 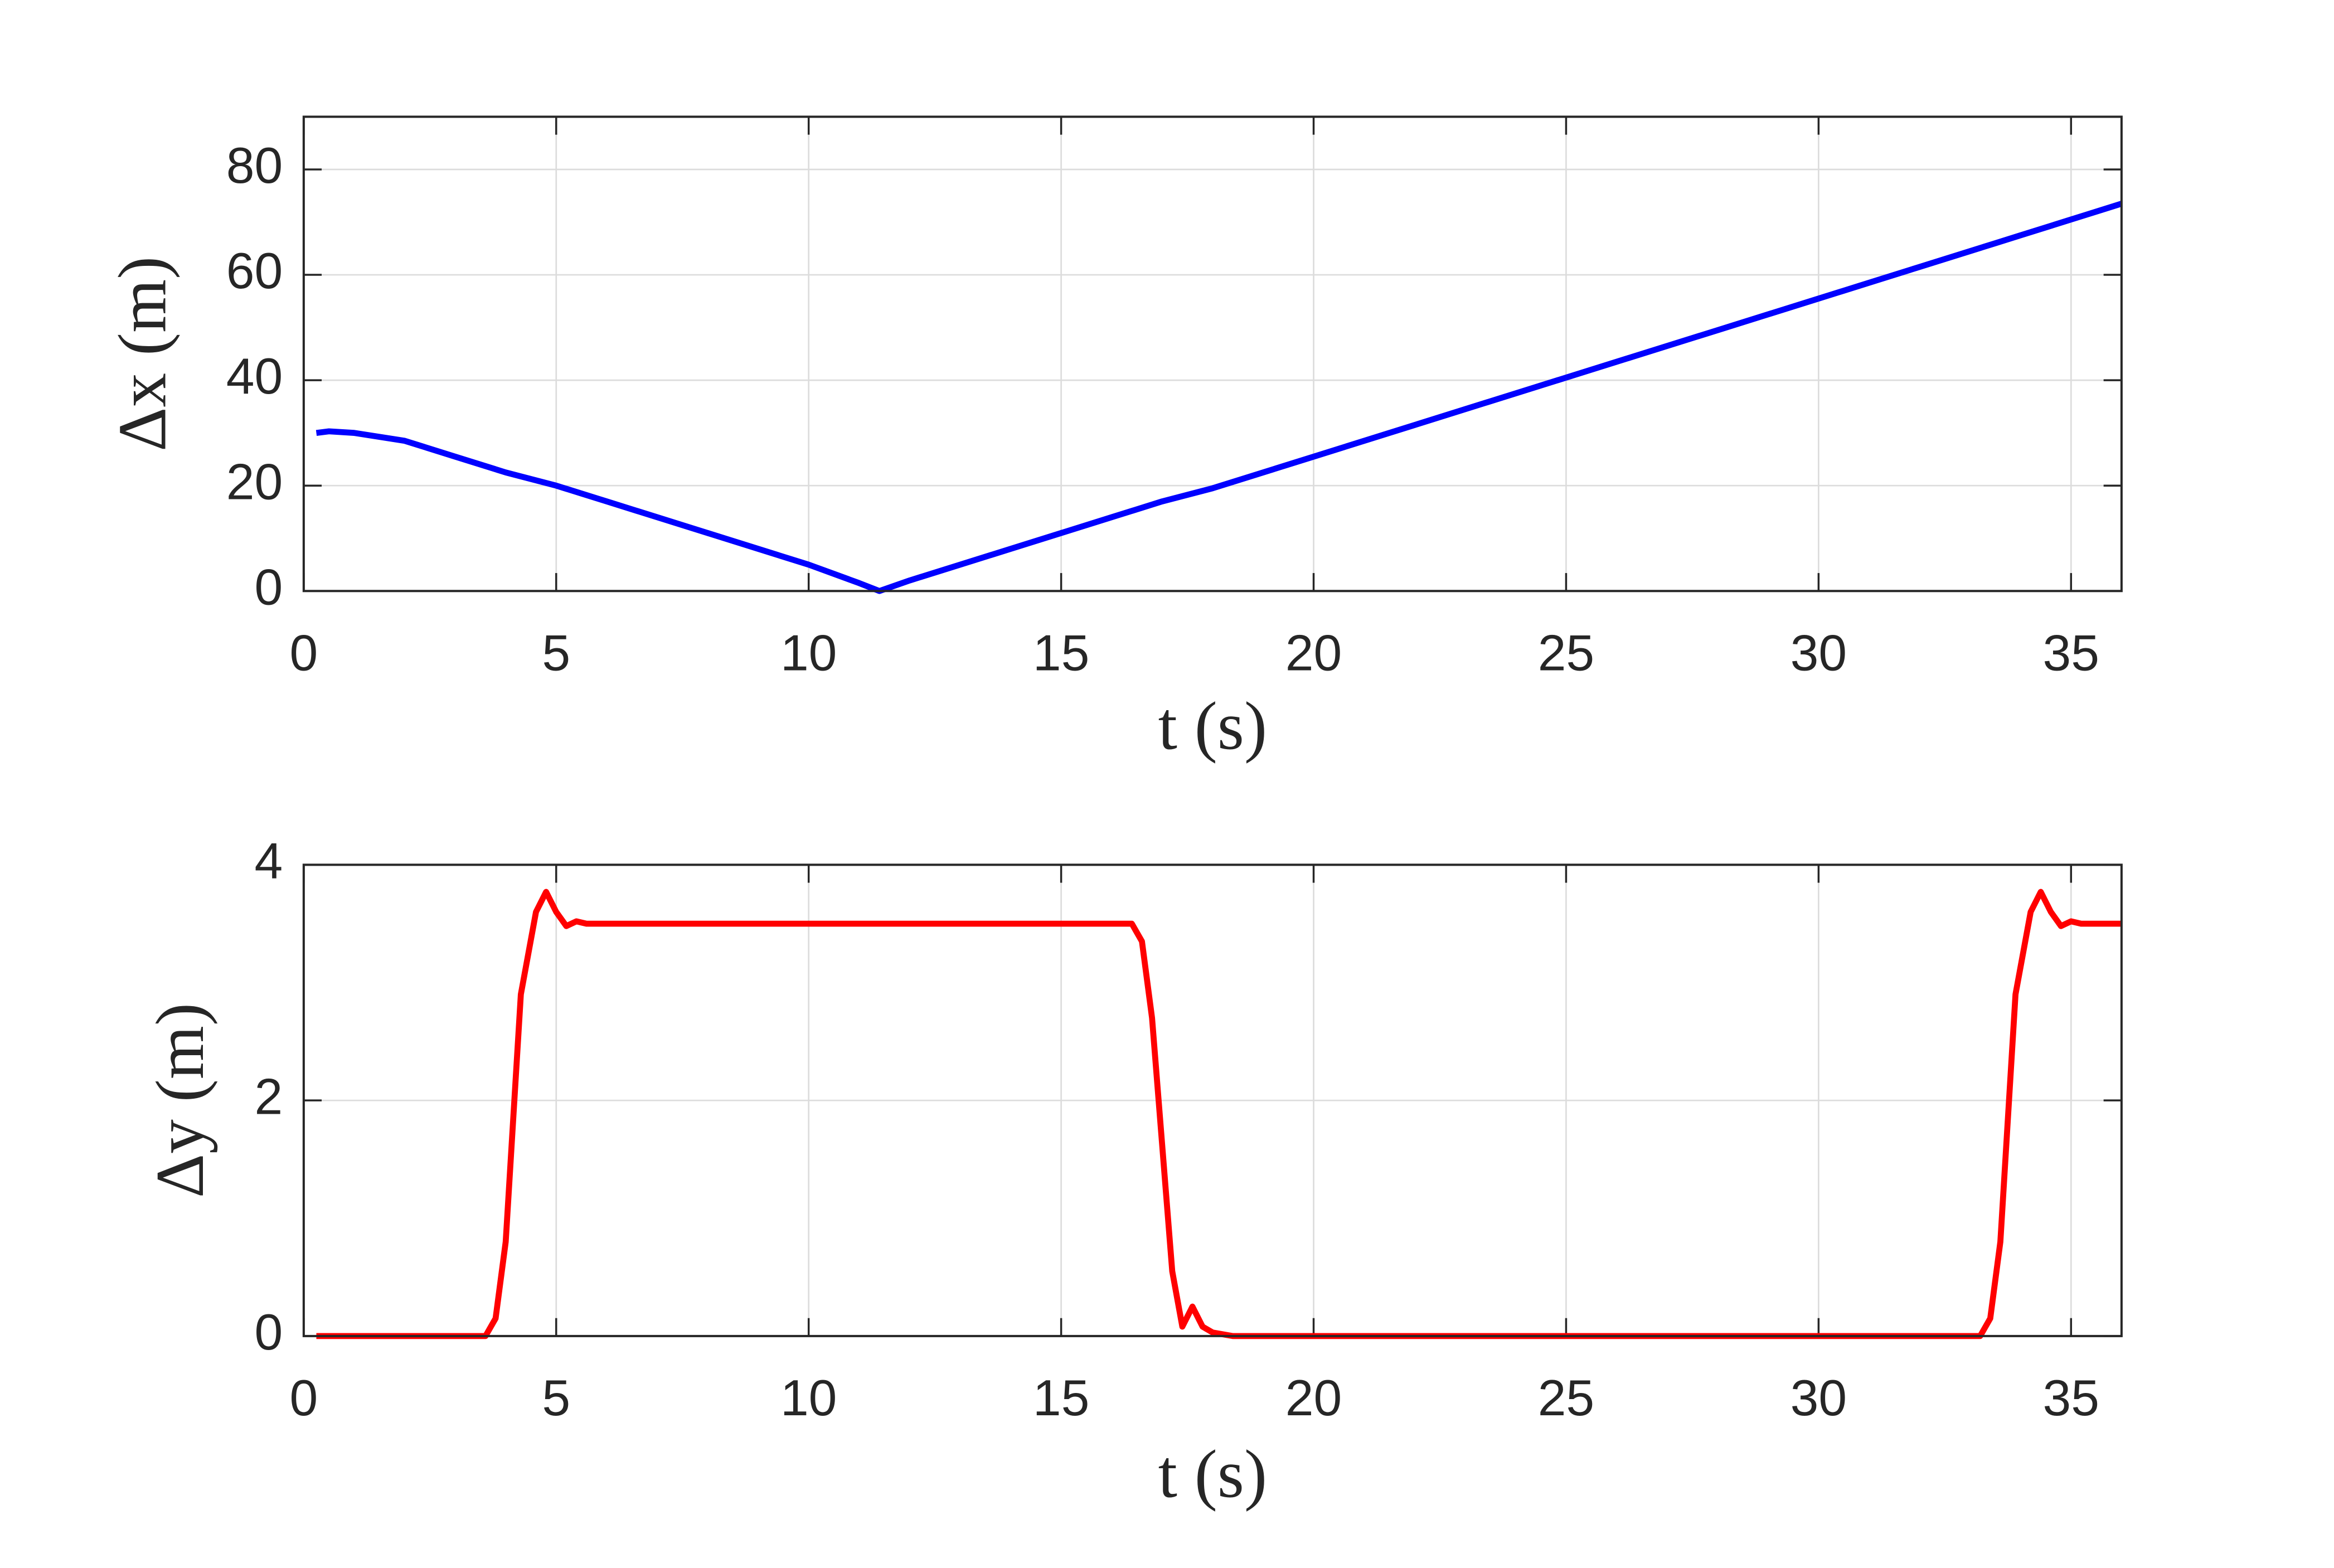 What do you see at coordinates (142, 354) in the screenshot?
I see `y-axis-label: Δx (m)` at bounding box center [142, 354].